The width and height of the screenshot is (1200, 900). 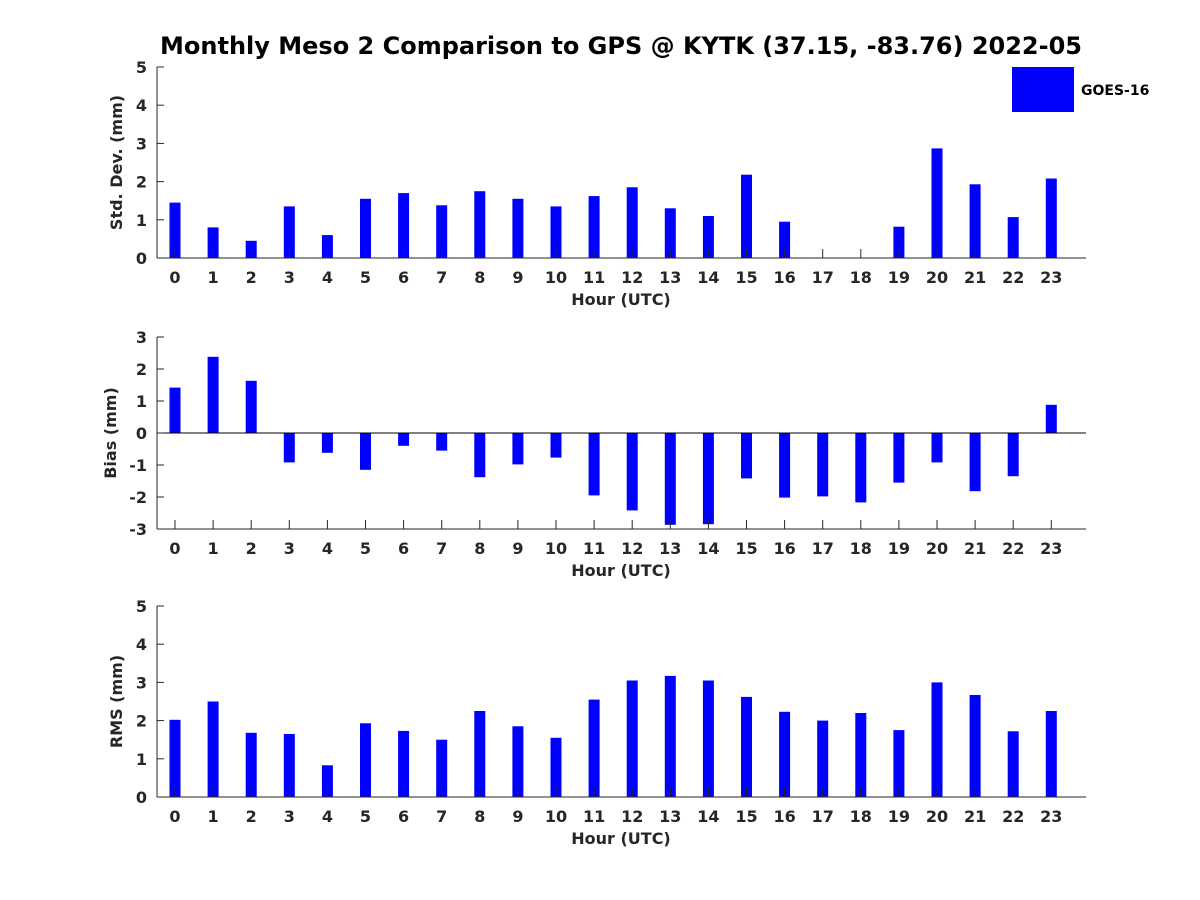 I want to click on x-tick-label: 9, so click(x=517, y=816).